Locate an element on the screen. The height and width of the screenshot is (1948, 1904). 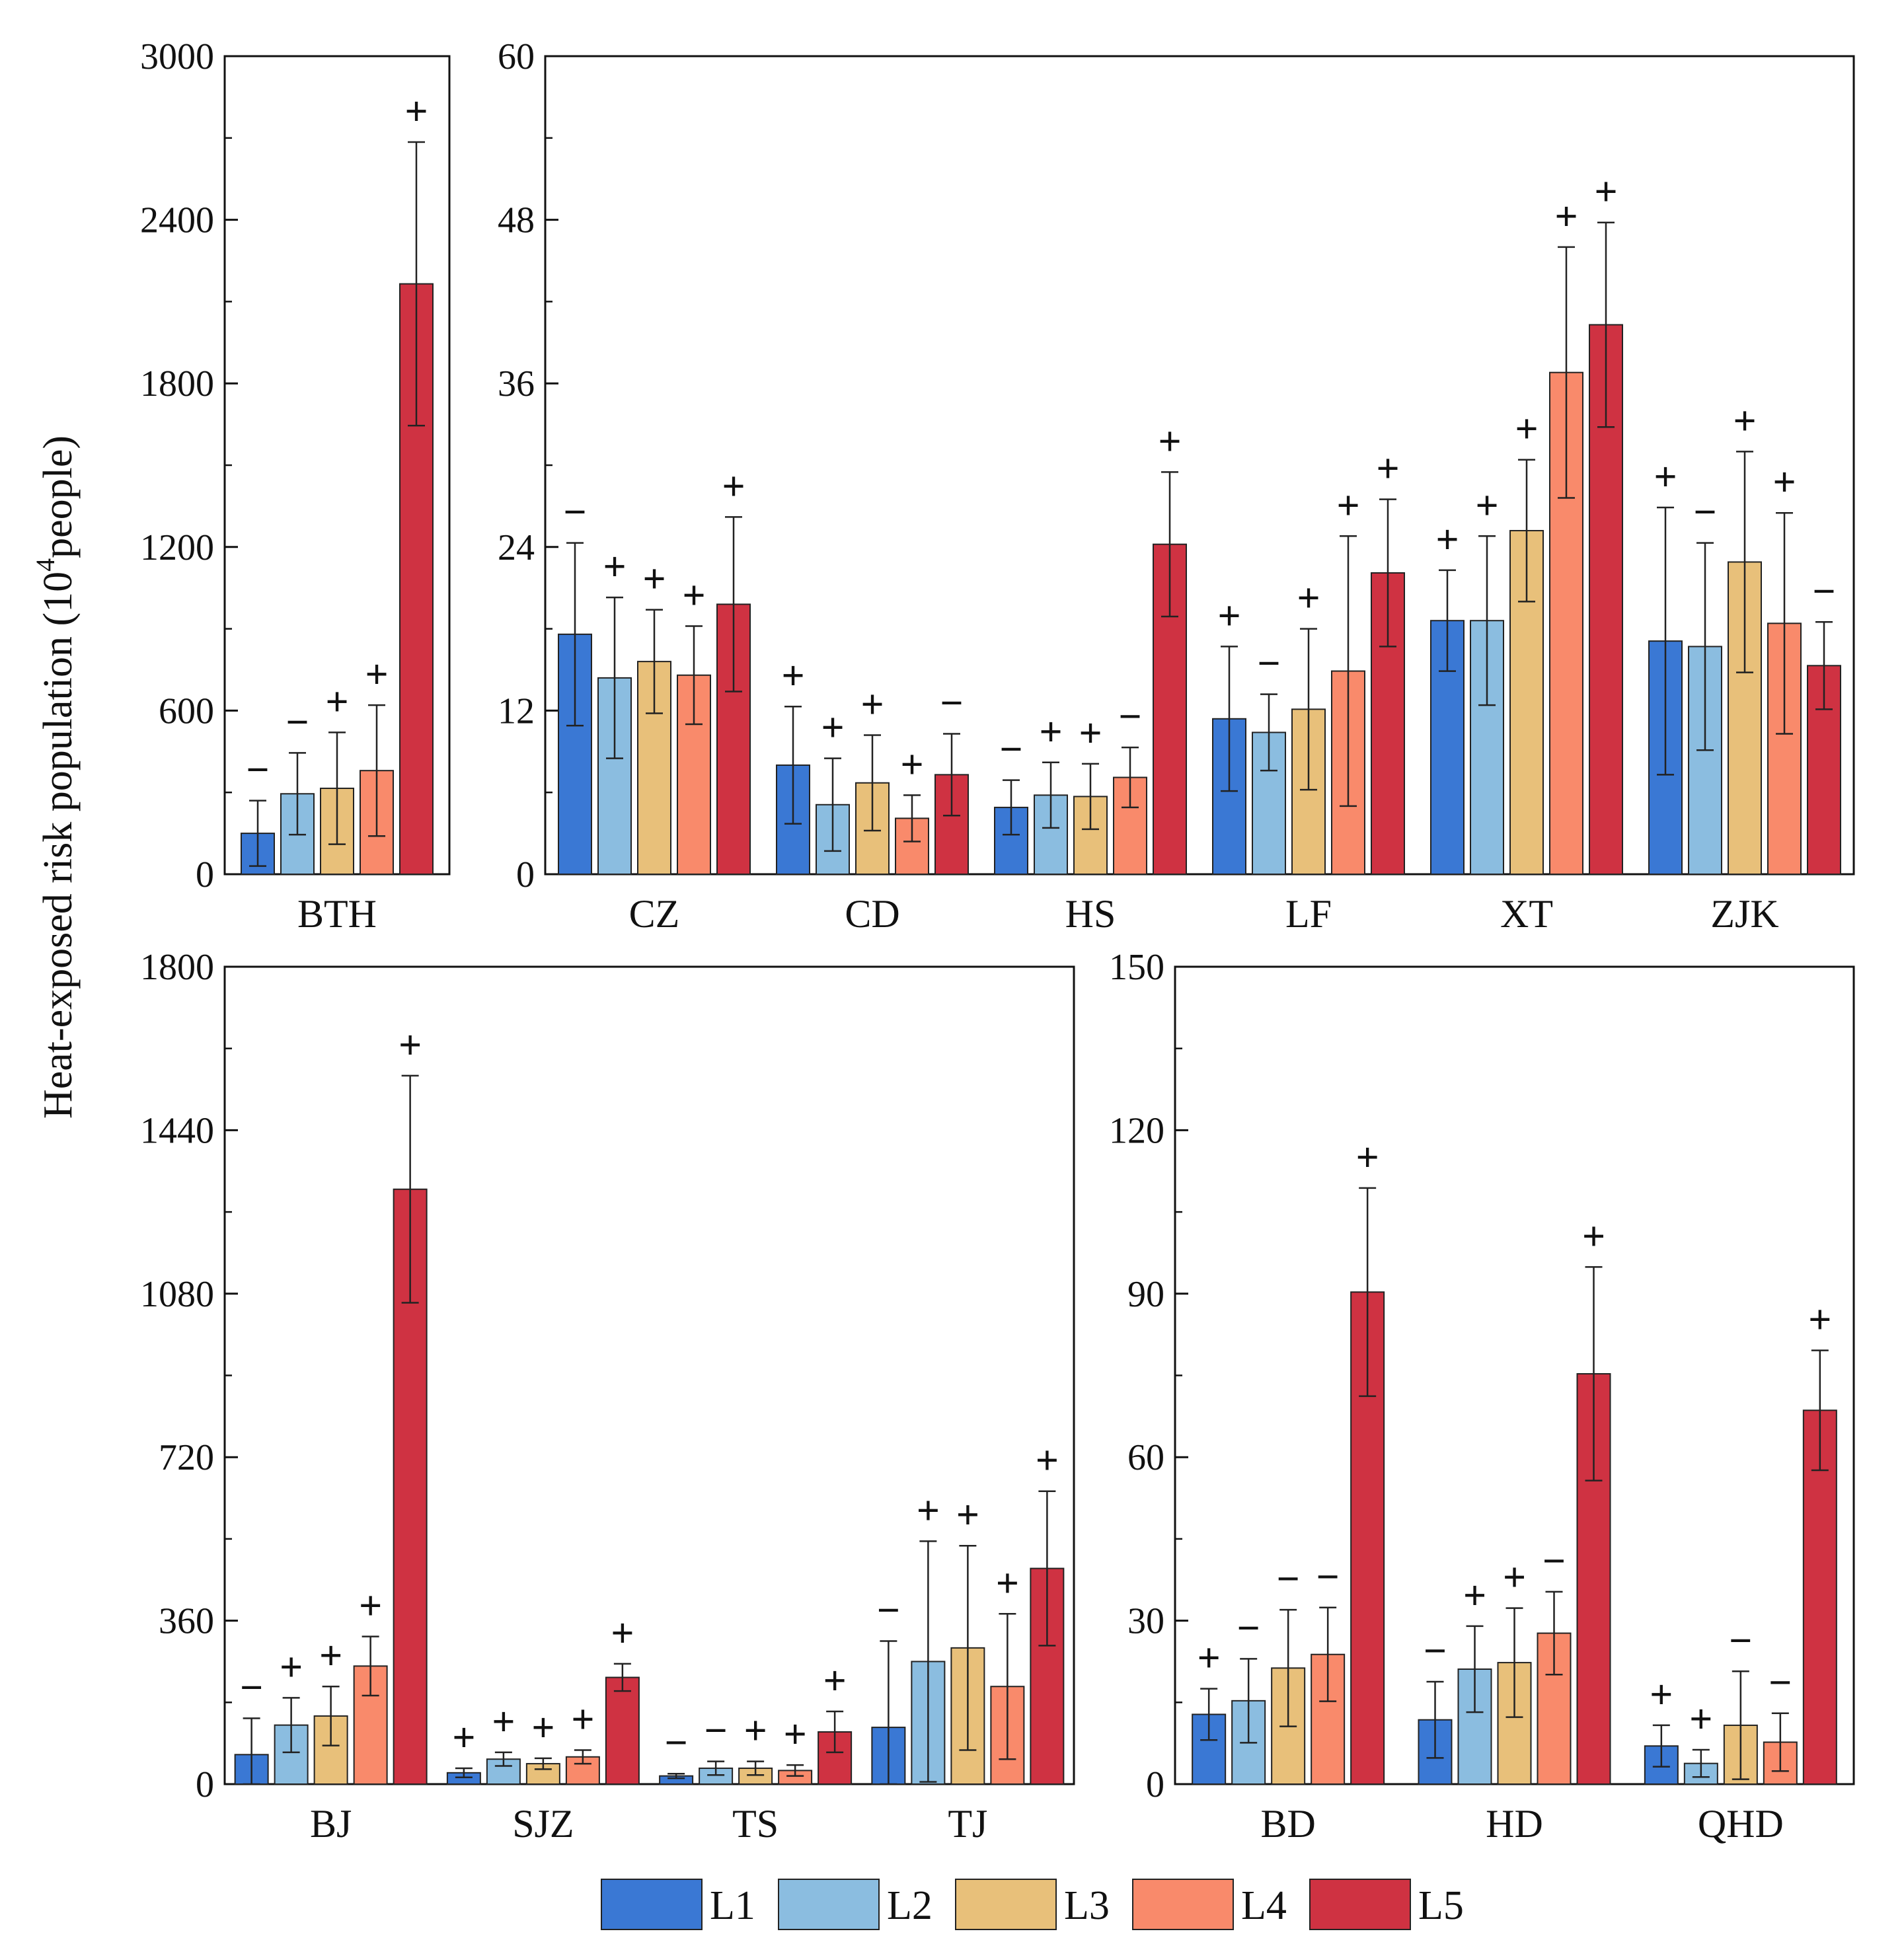
x-tick-label: XT is located at coordinates (1526, 914).